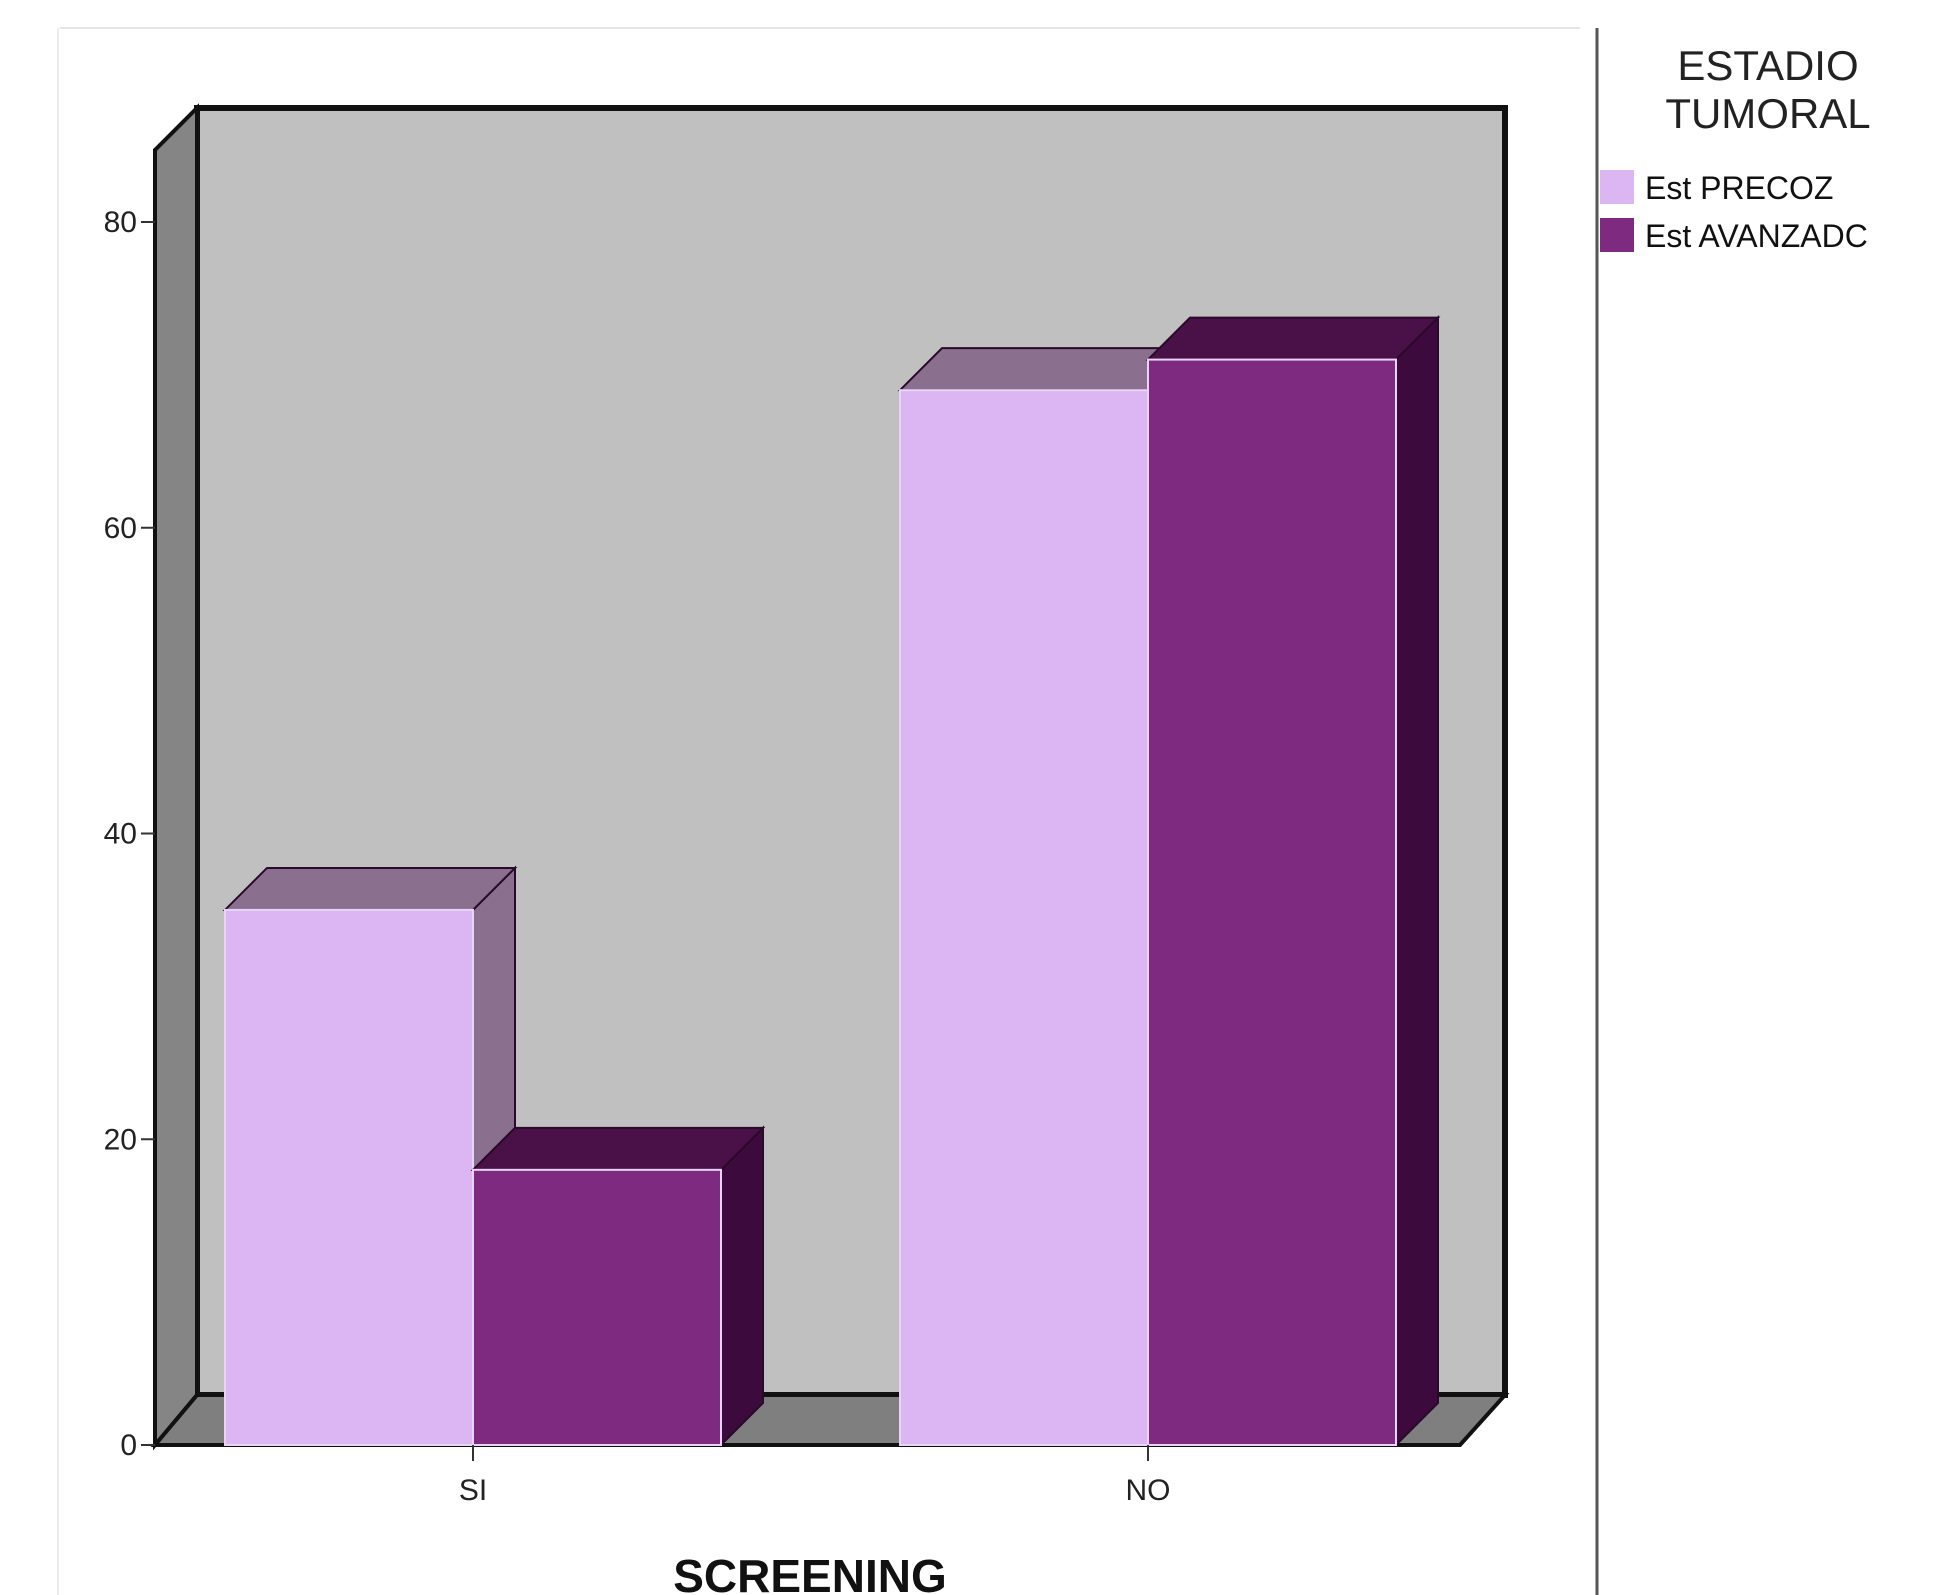 This screenshot has height=1595, width=1952. I want to click on legend-title-line-2: TUMORAL, so click(1767, 113).